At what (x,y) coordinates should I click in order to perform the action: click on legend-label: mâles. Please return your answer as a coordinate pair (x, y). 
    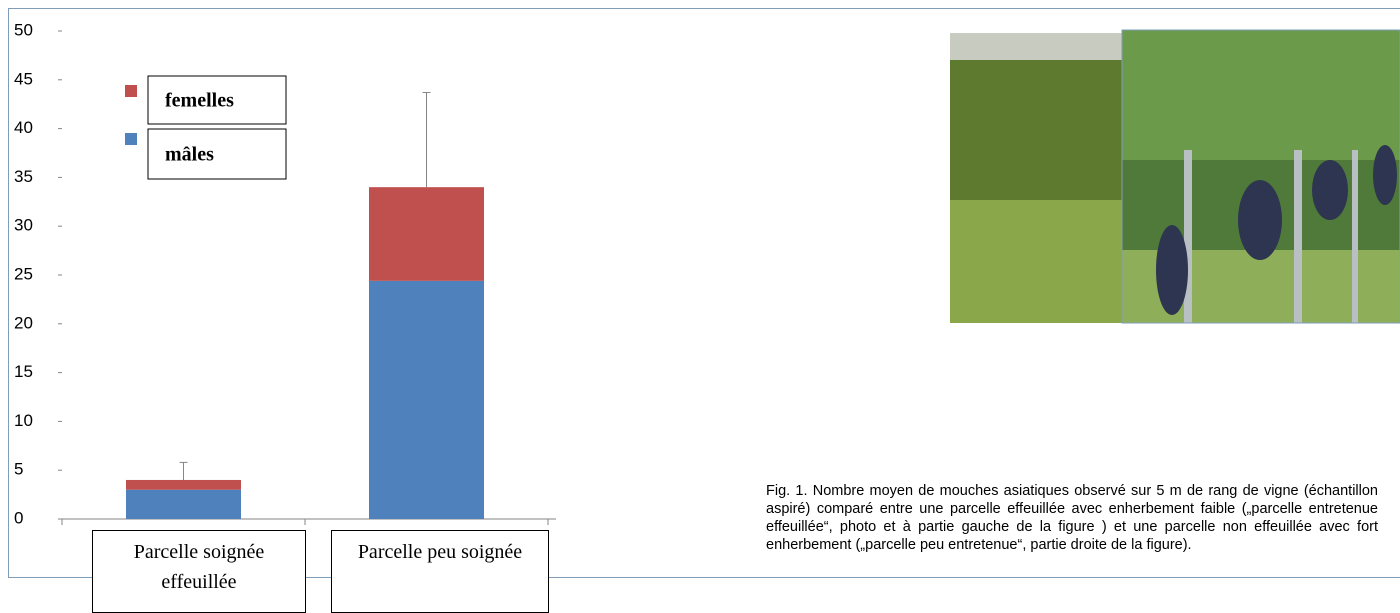
    Looking at the image, I should click on (189, 155).